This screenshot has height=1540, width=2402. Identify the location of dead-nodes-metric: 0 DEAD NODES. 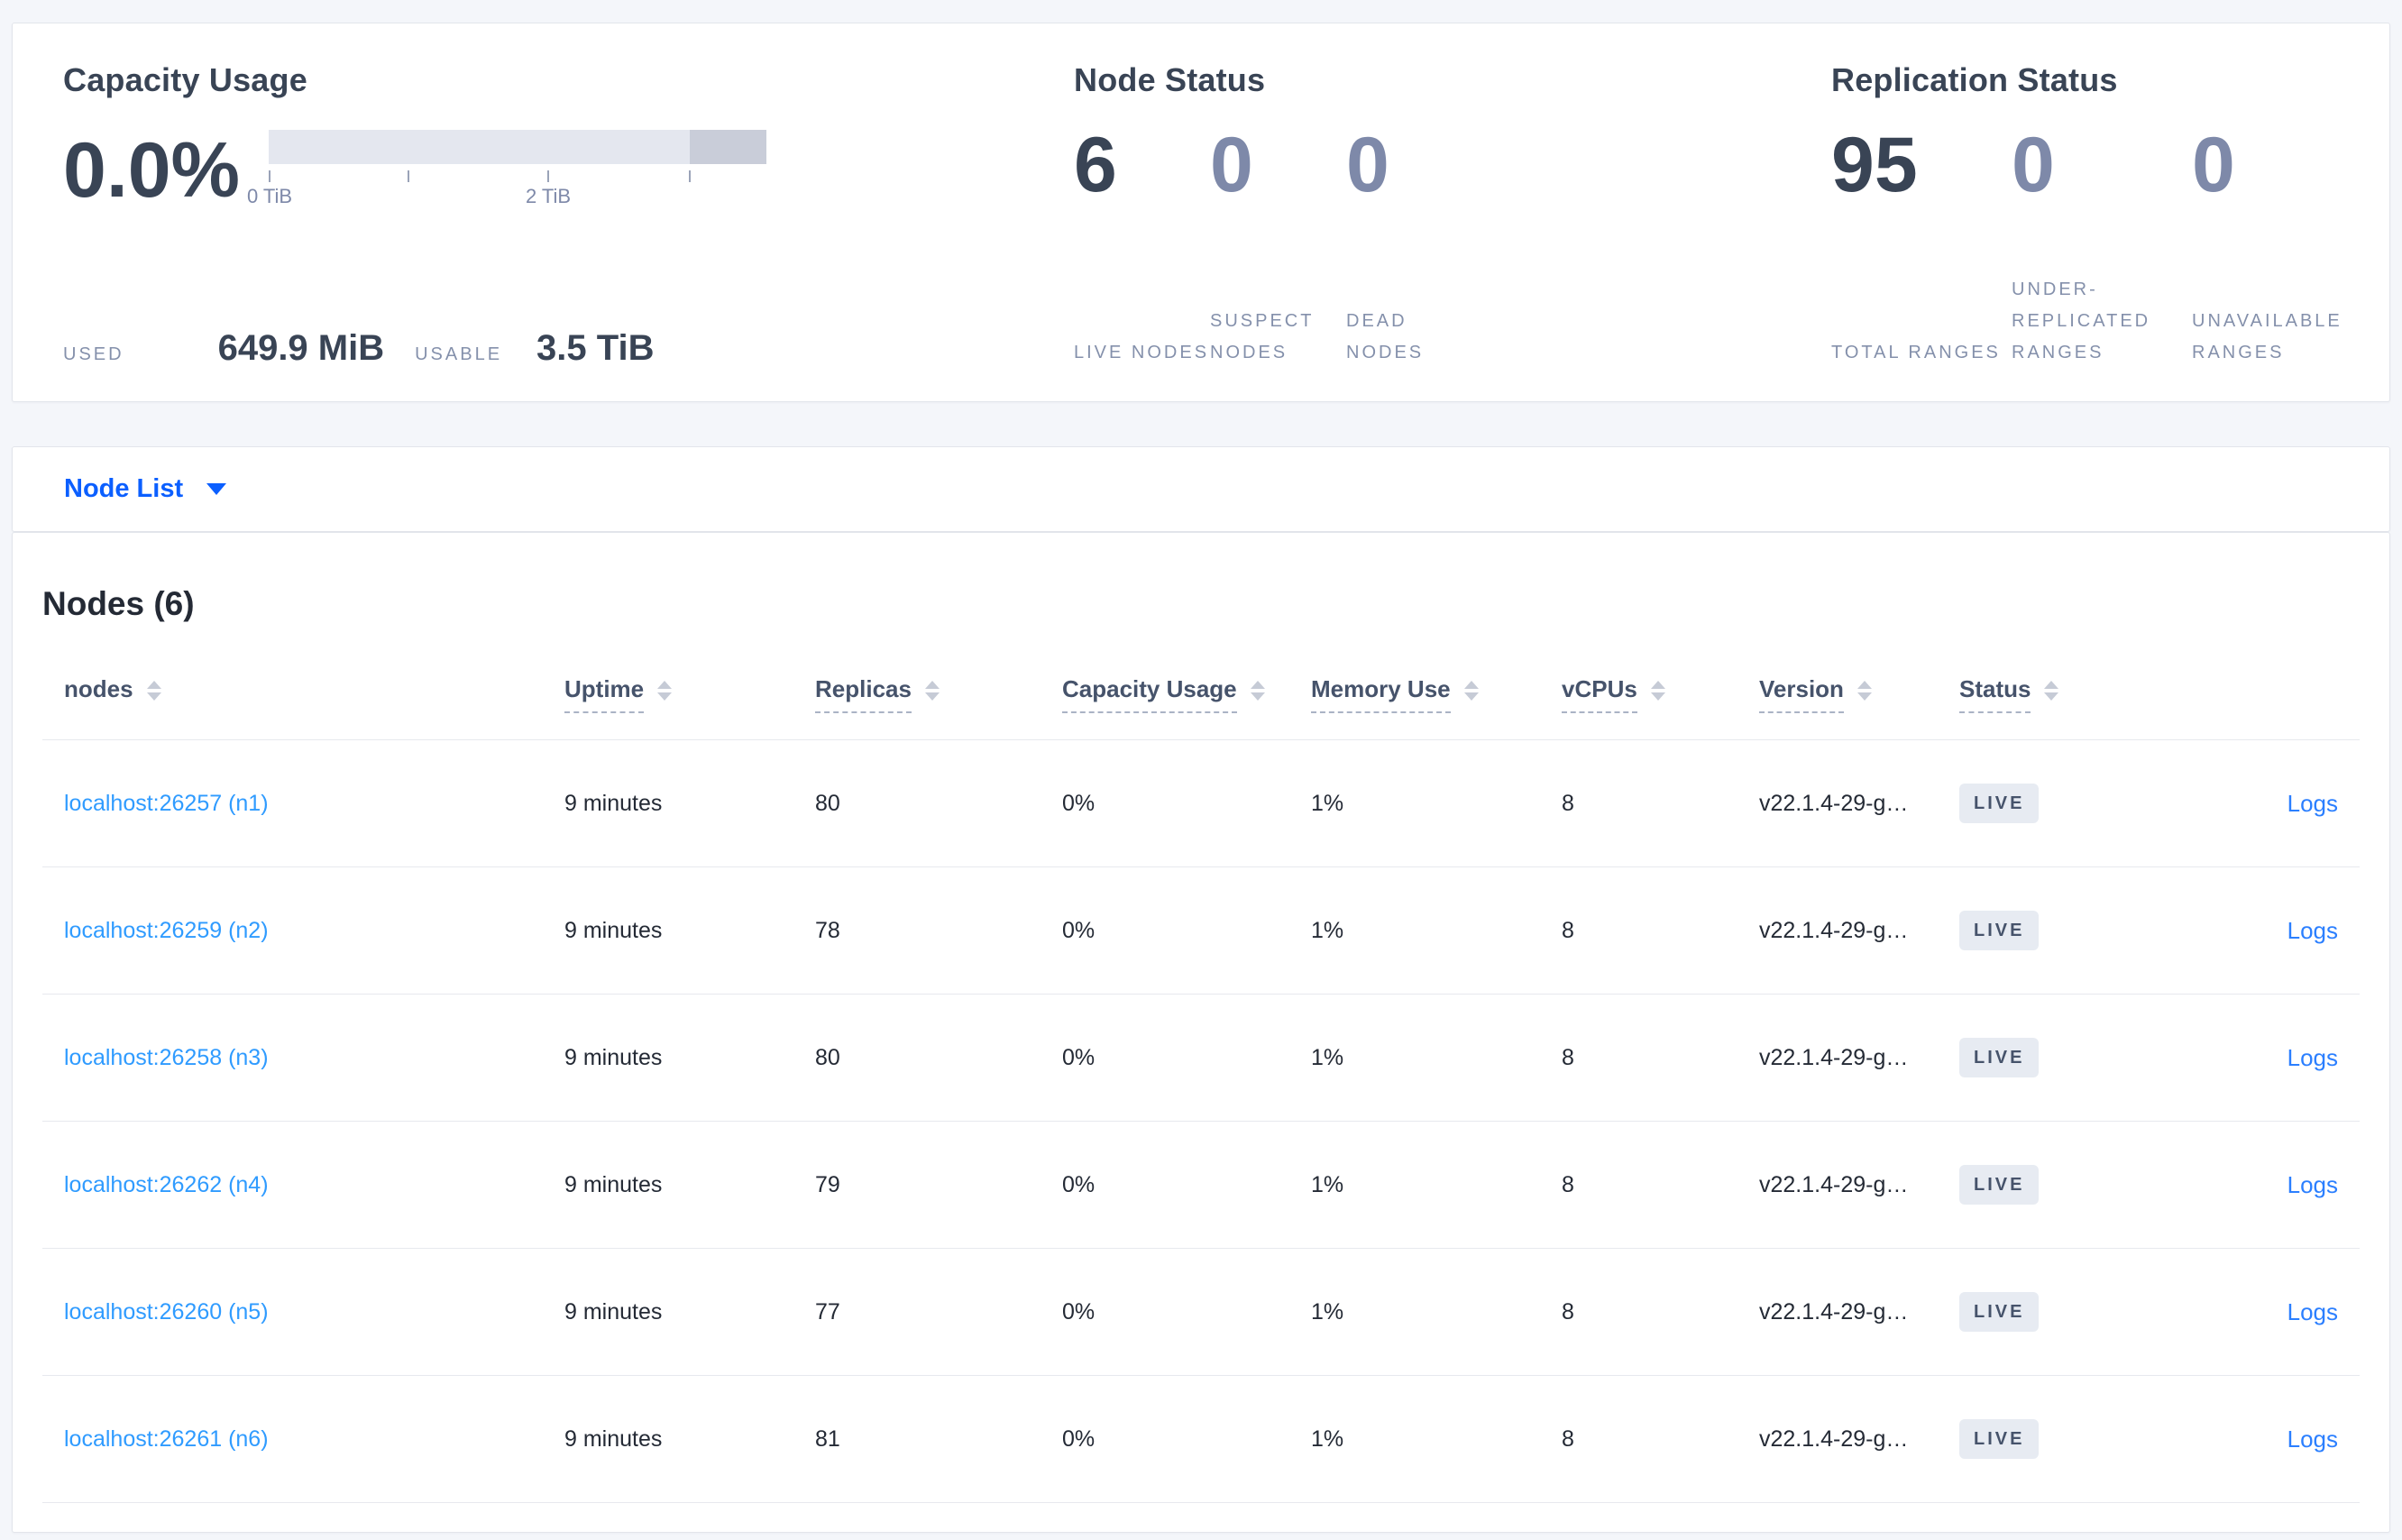
(1414, 247).